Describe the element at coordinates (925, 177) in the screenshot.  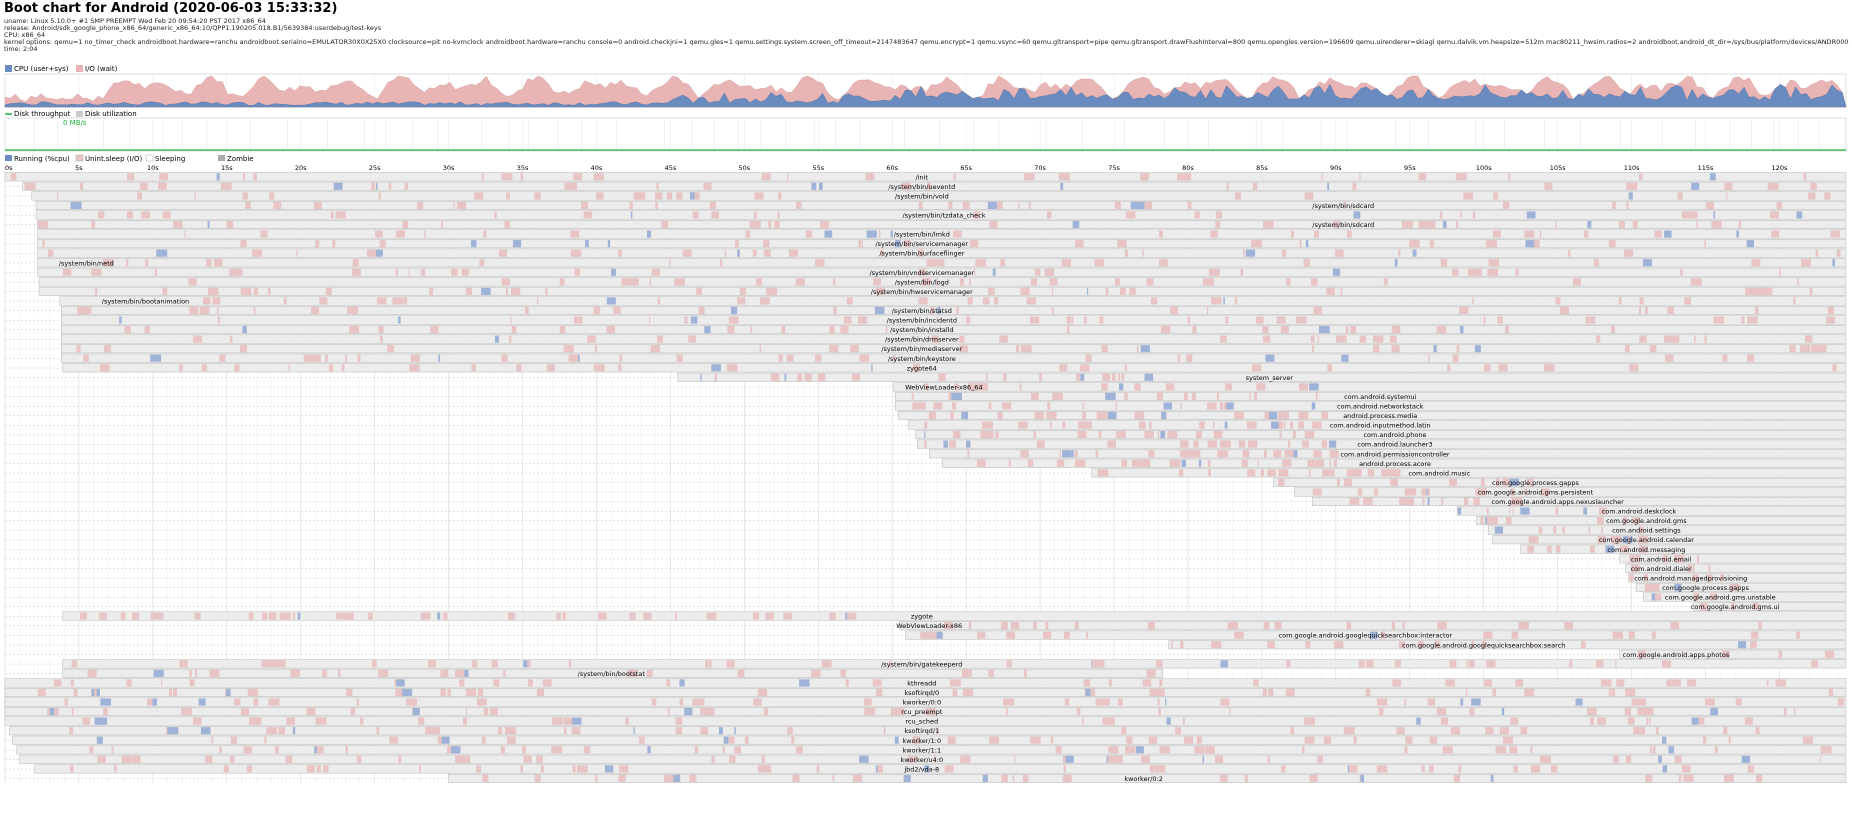
I see `process-row: /init` at that location.